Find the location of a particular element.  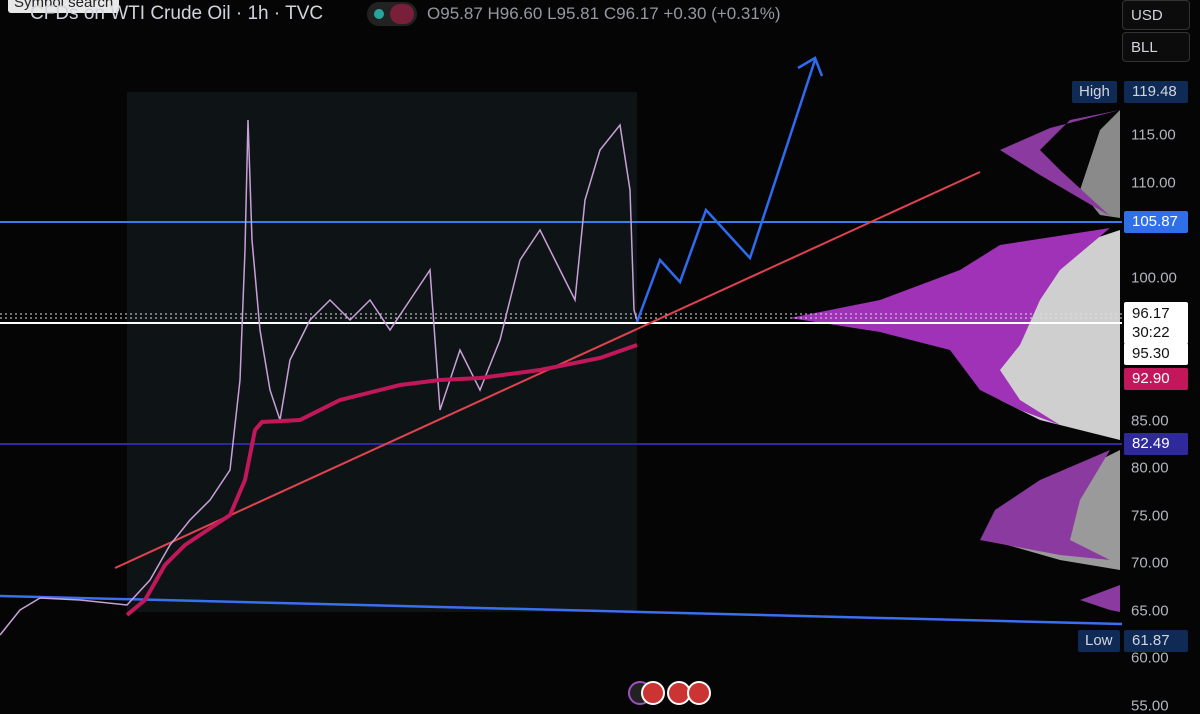

currency-button: USD is located at coordinates (1156, 15).